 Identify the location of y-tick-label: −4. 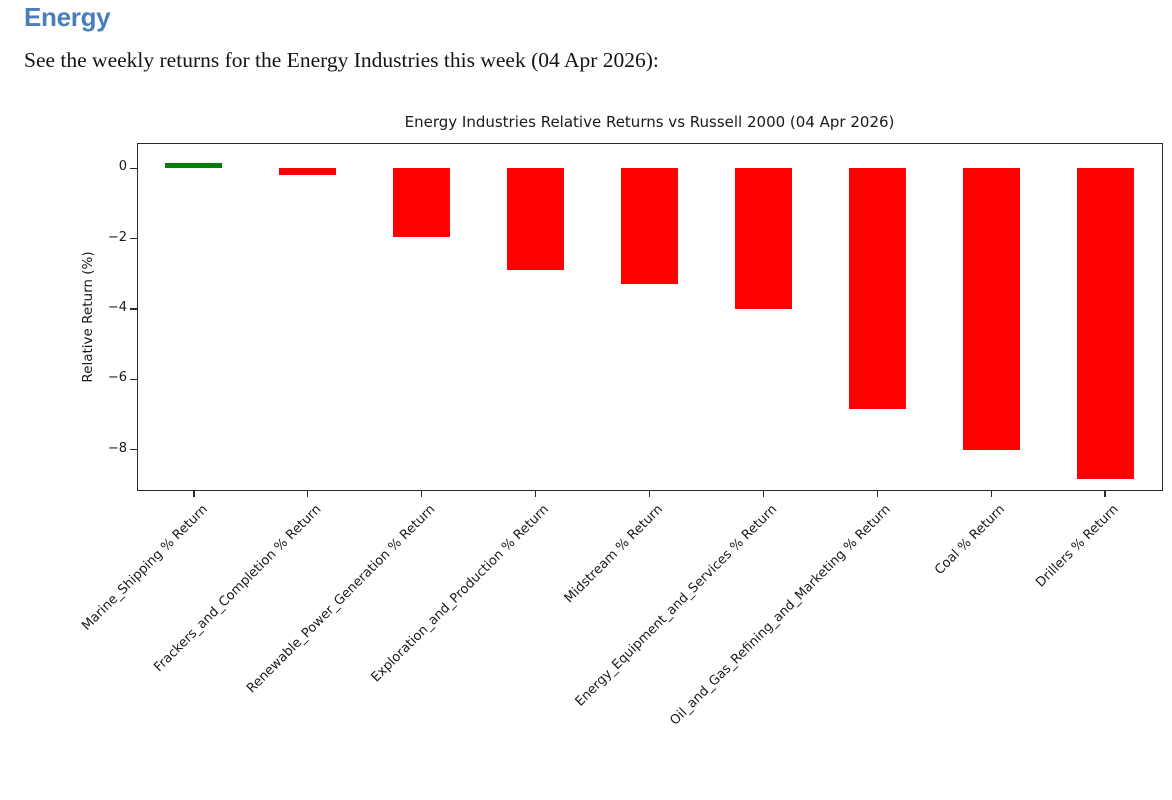
(117, 307).